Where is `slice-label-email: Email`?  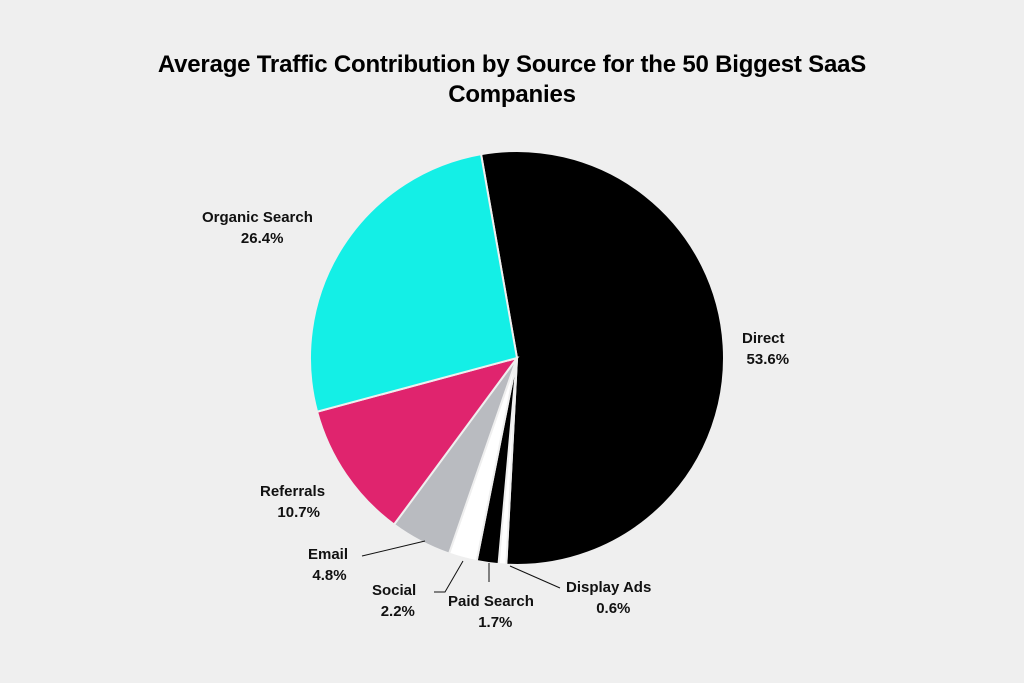
slice-label-email: Email is located at coordinates (328, 554).